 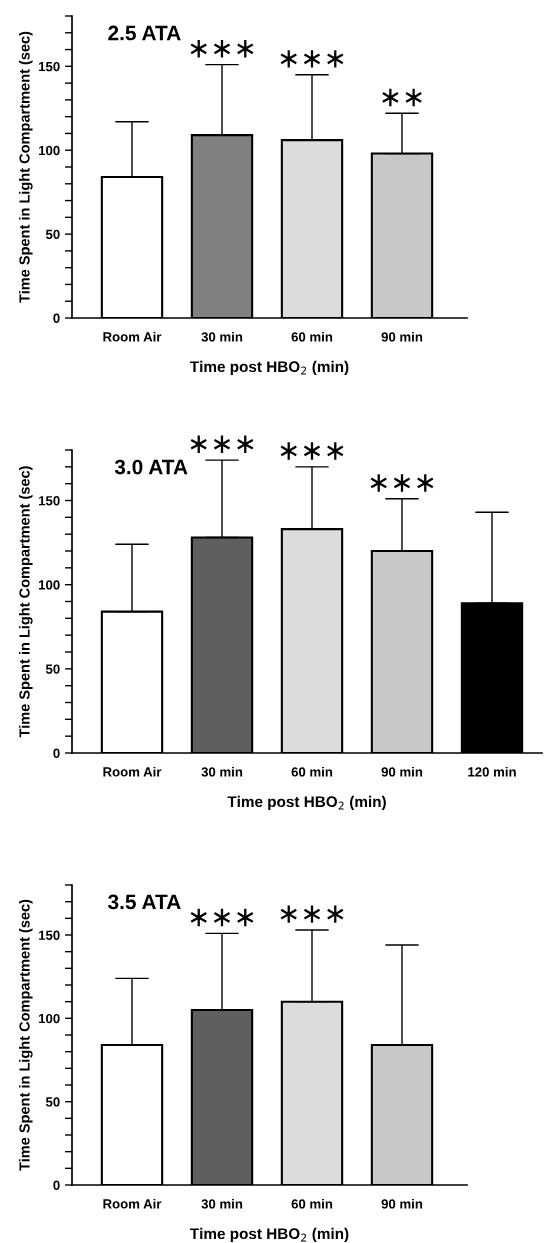 What do you see at coordinates (402, 97) in the screenshot?
I see `data-label: ∗∗` at bounding box center [402, 97].